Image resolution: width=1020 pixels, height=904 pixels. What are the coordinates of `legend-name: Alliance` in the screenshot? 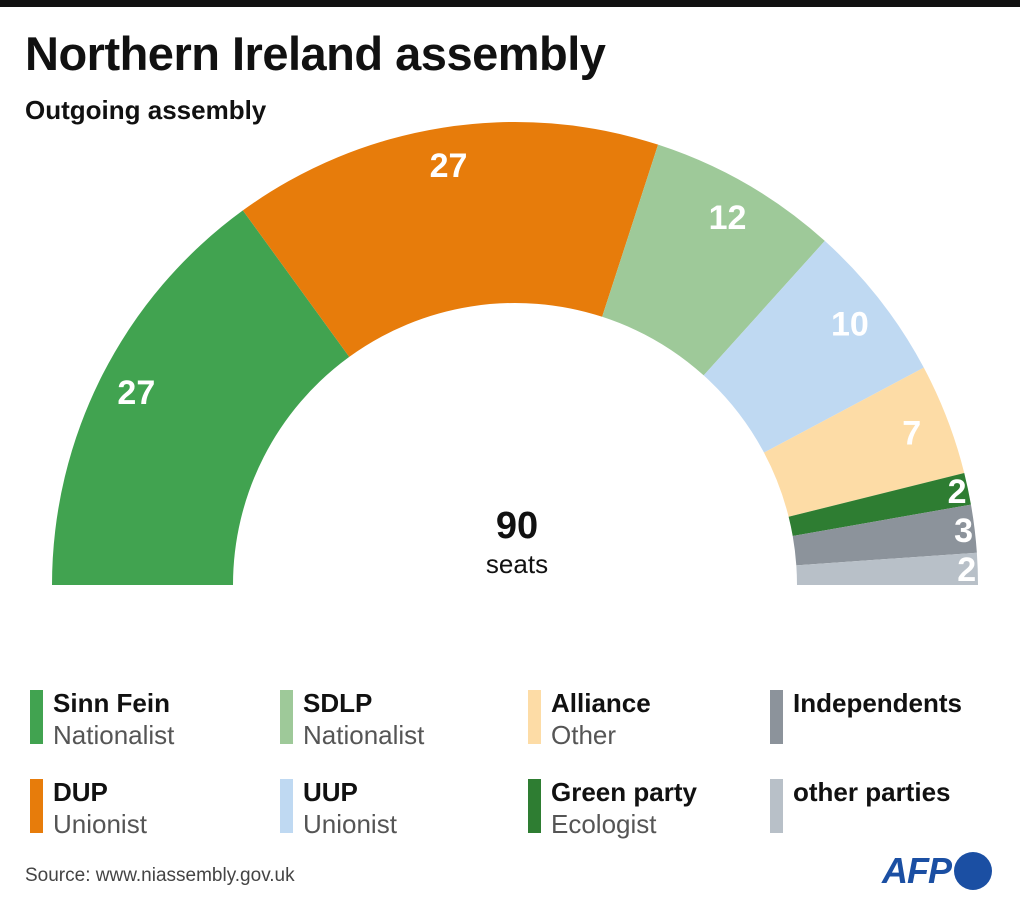 It's located at (601, 703).